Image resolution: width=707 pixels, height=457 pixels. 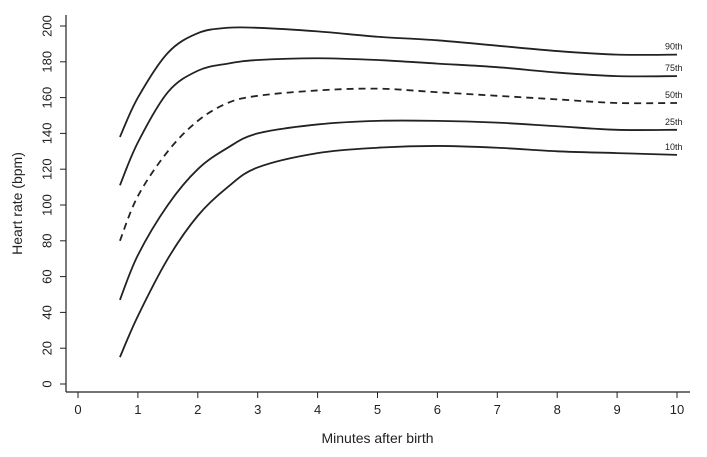 I want to click on y-tick-label: 100, so click(x=46, y=205).